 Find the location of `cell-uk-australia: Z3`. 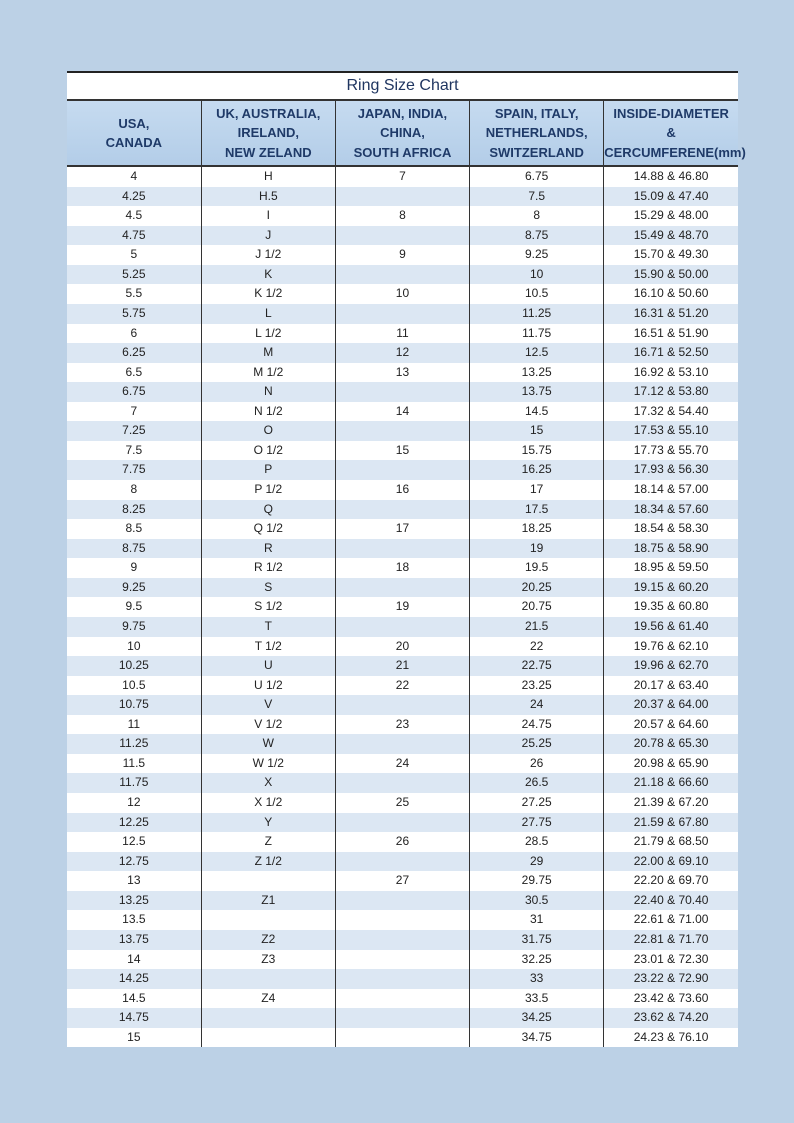

cell-uk-australia: Z3 is located at coordinates (268, 959).